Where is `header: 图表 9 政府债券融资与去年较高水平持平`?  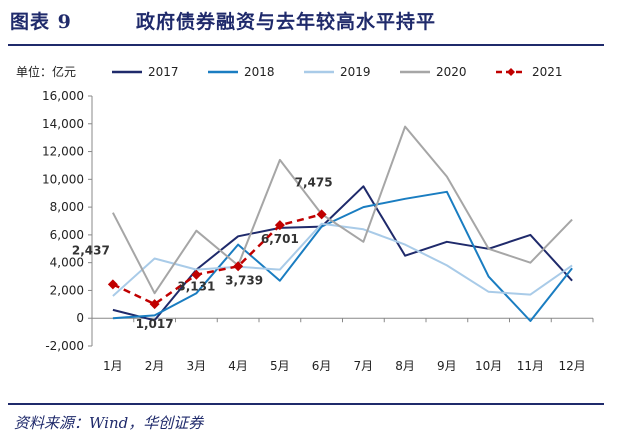
header: 图表 9 政府债券融资与去年较高水平持平 is located at coordinates (310, 23).